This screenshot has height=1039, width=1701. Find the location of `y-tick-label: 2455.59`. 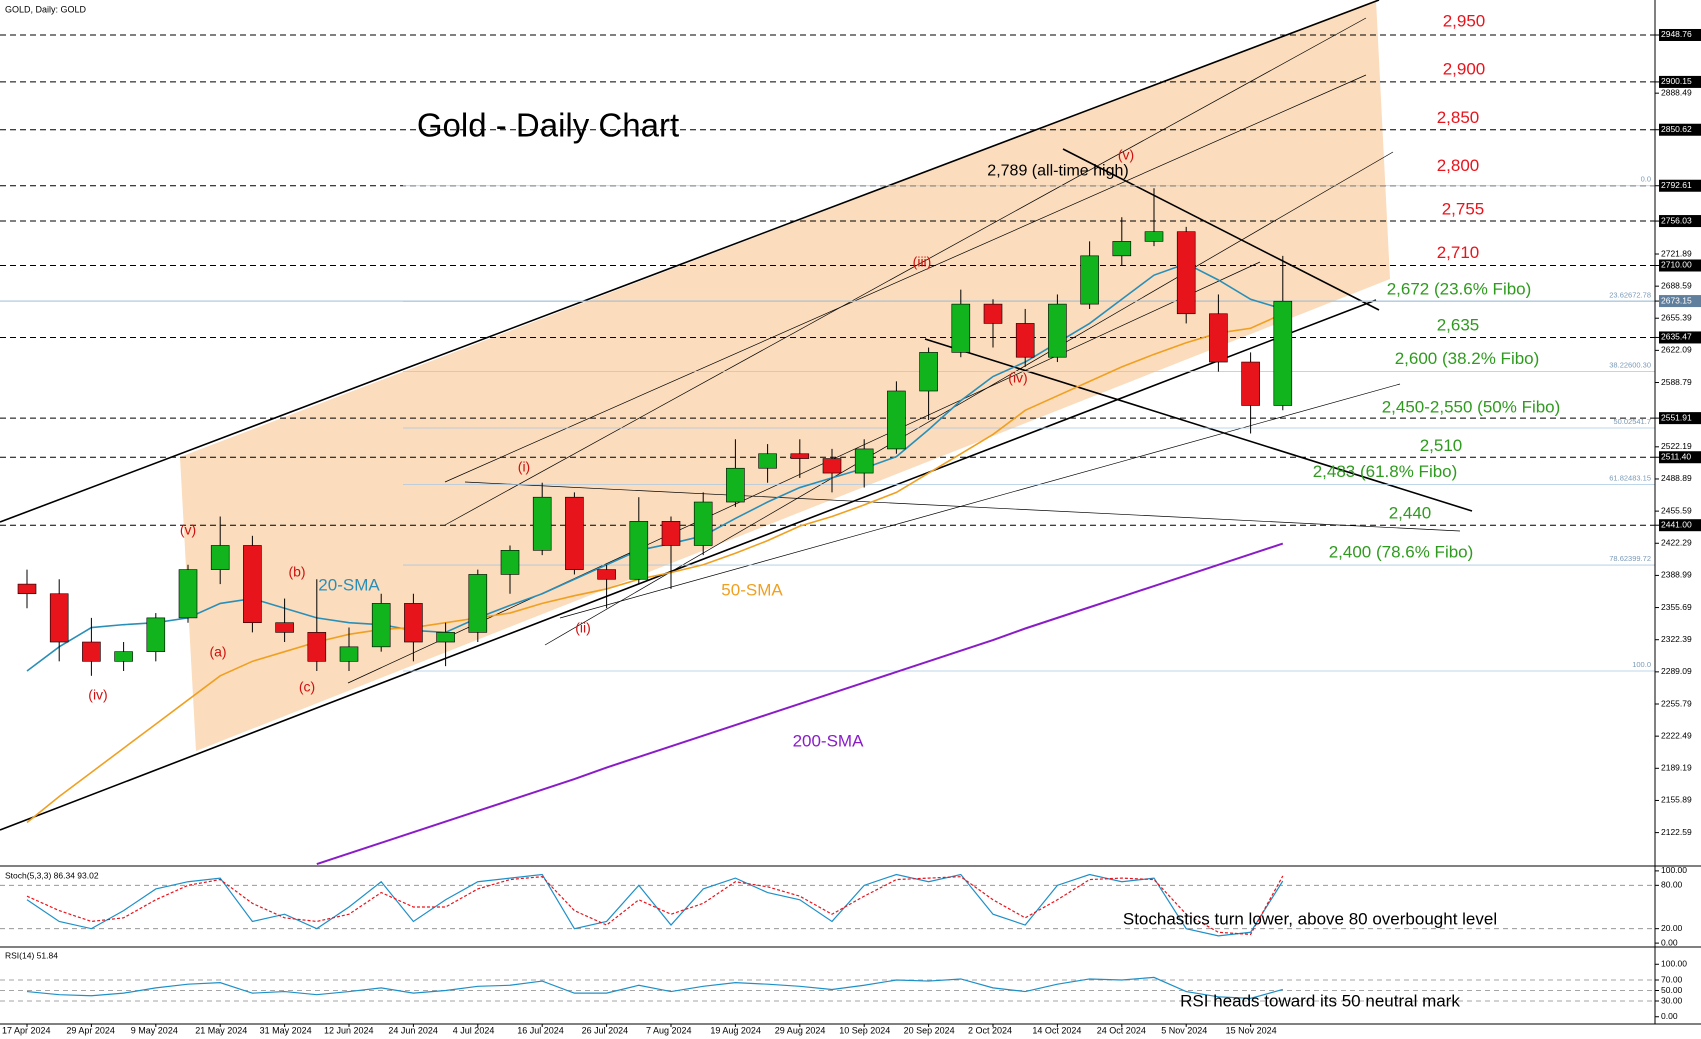

y-tick-label: 2455.59 is located at coordinates (1676, 510).